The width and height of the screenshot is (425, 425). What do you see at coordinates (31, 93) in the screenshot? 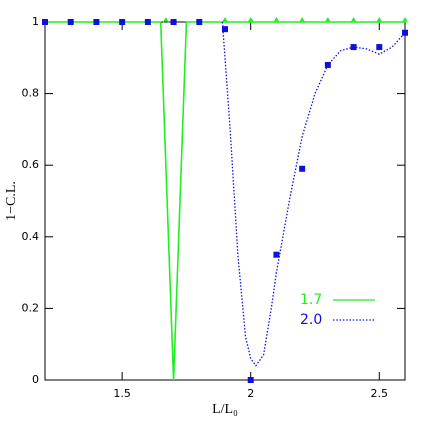
I see `y-tick-label: 0.8` at bounding box center [31, 93].